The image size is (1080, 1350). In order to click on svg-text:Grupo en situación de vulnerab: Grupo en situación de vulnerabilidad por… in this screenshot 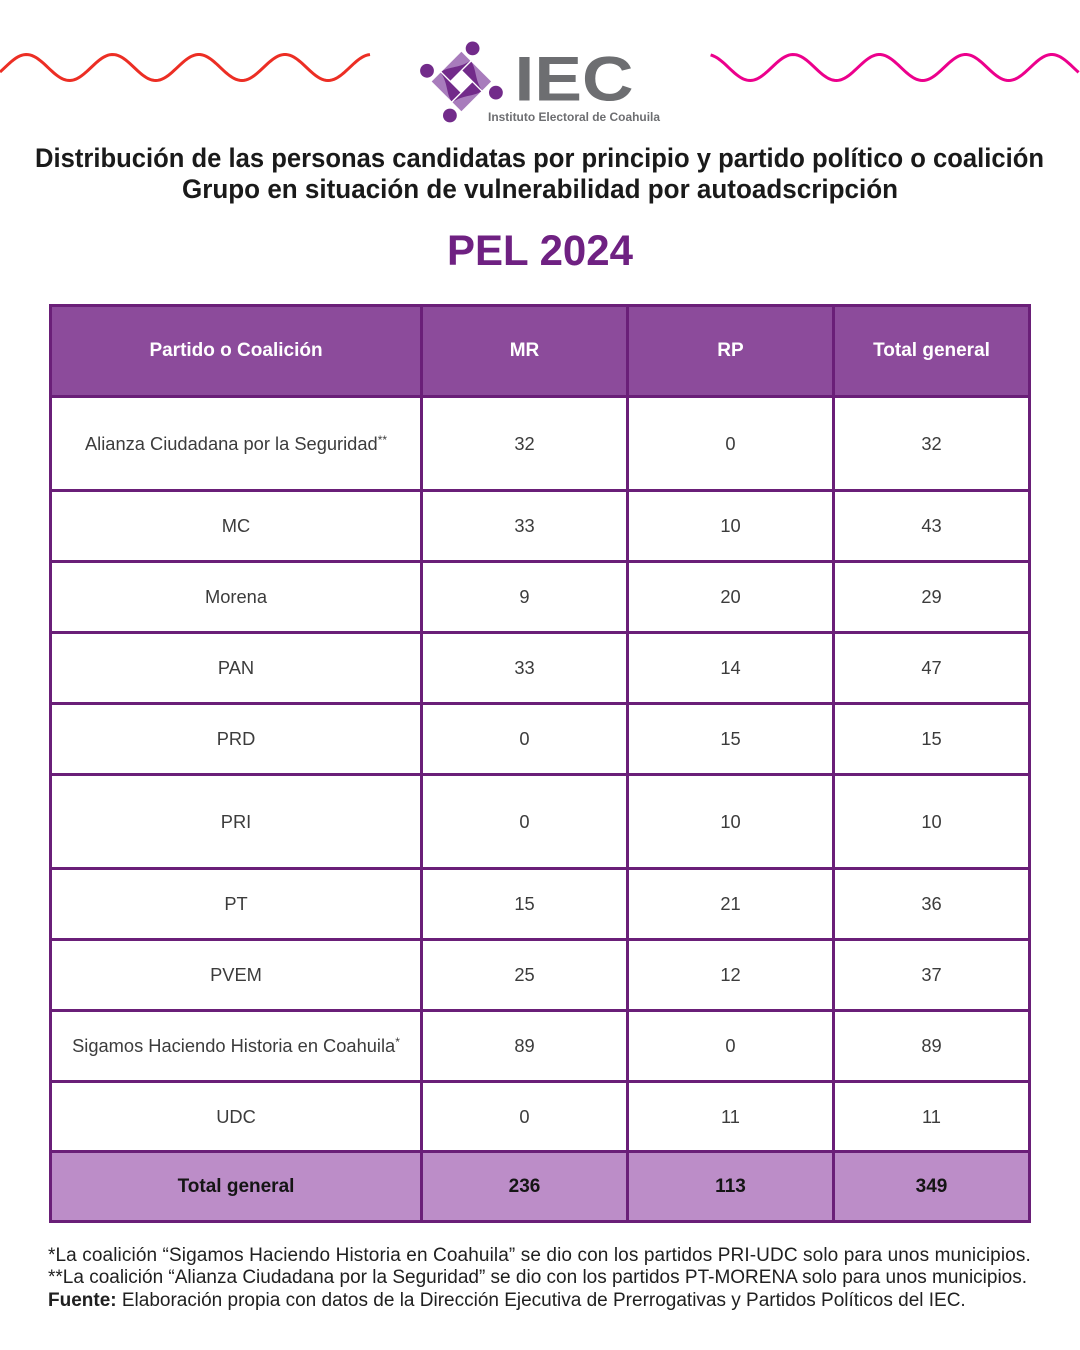, I will do `click(540, 189)`.